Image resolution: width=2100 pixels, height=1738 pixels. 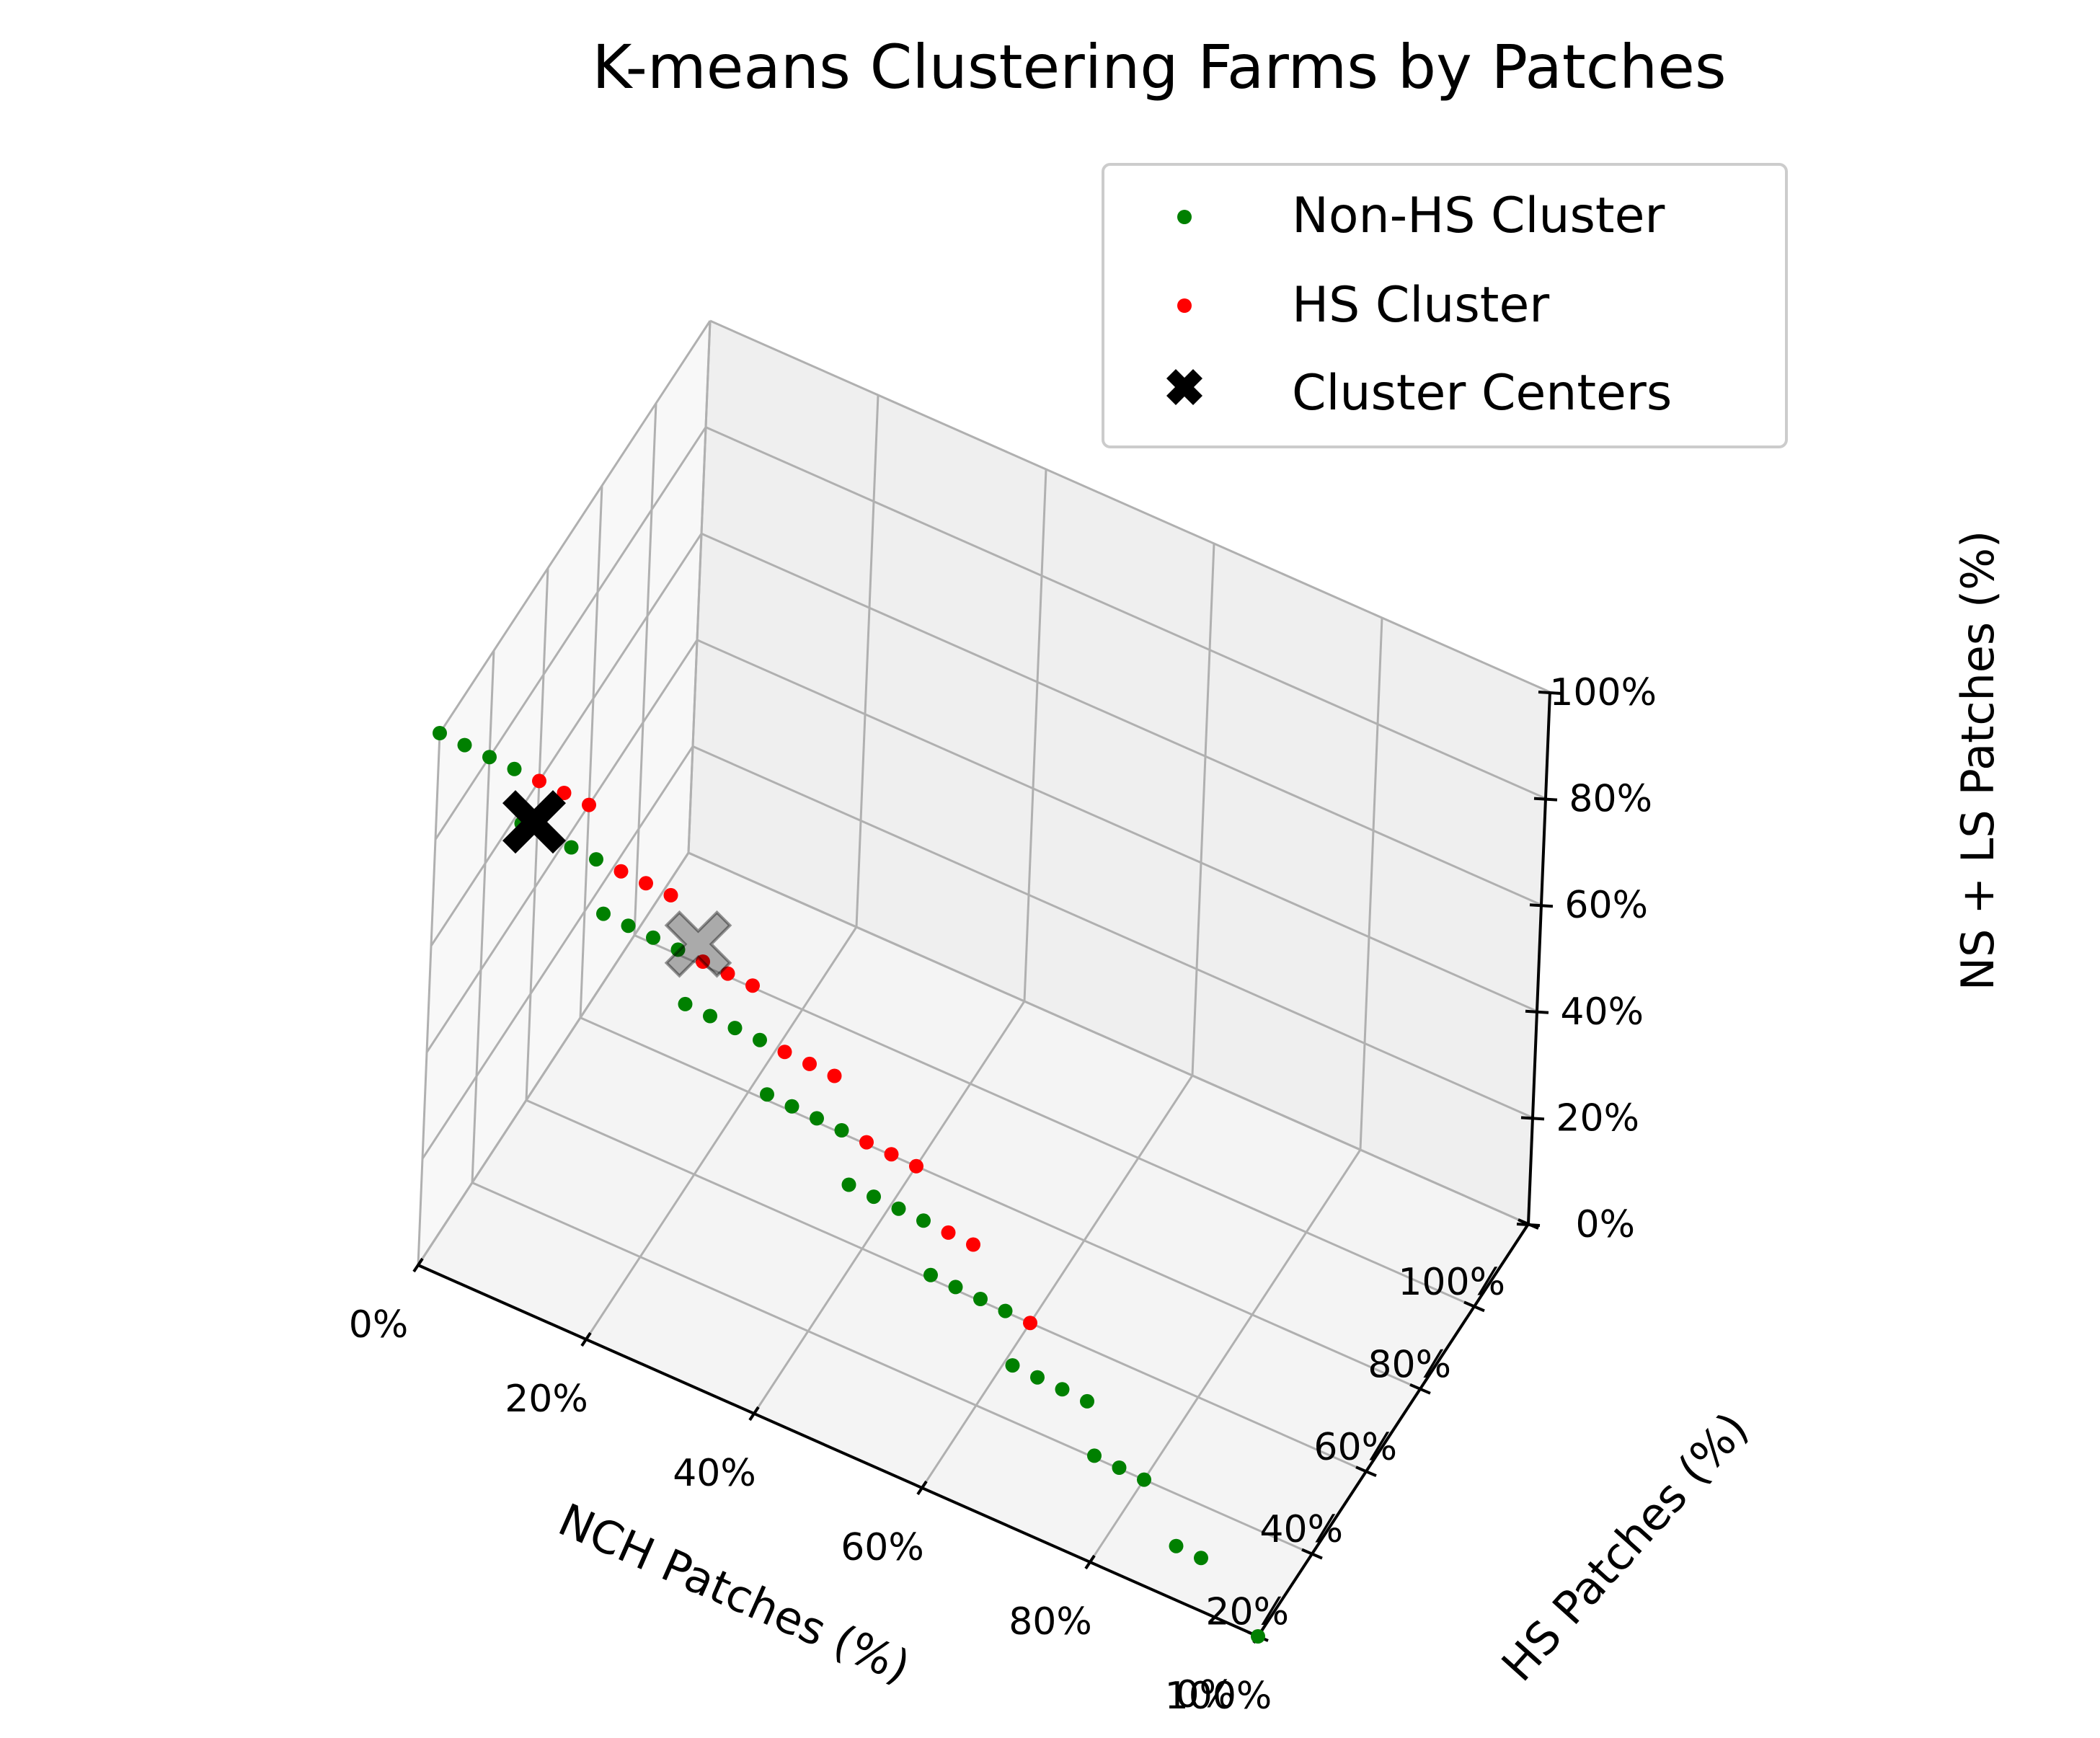 I want to click on z-tick-label: 80%, so click(x=1611, y=799).